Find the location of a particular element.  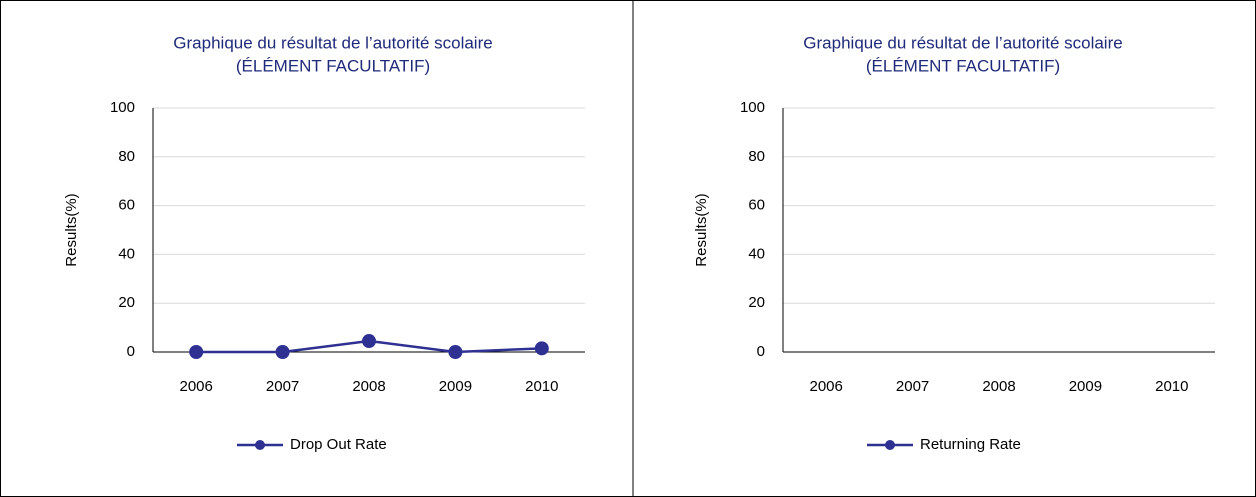

legend-label: Returning Rate is located at coordinates (970, 444).